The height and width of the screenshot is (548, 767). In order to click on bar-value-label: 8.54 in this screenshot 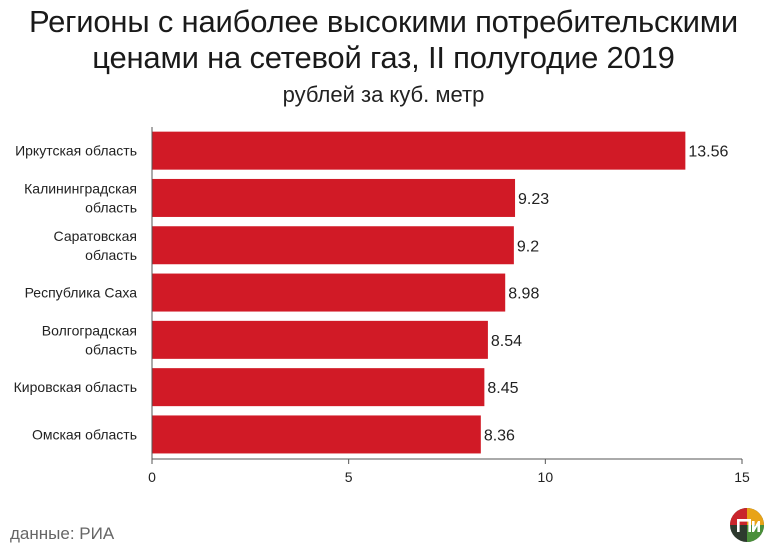, I will do `click(506, 341)`.